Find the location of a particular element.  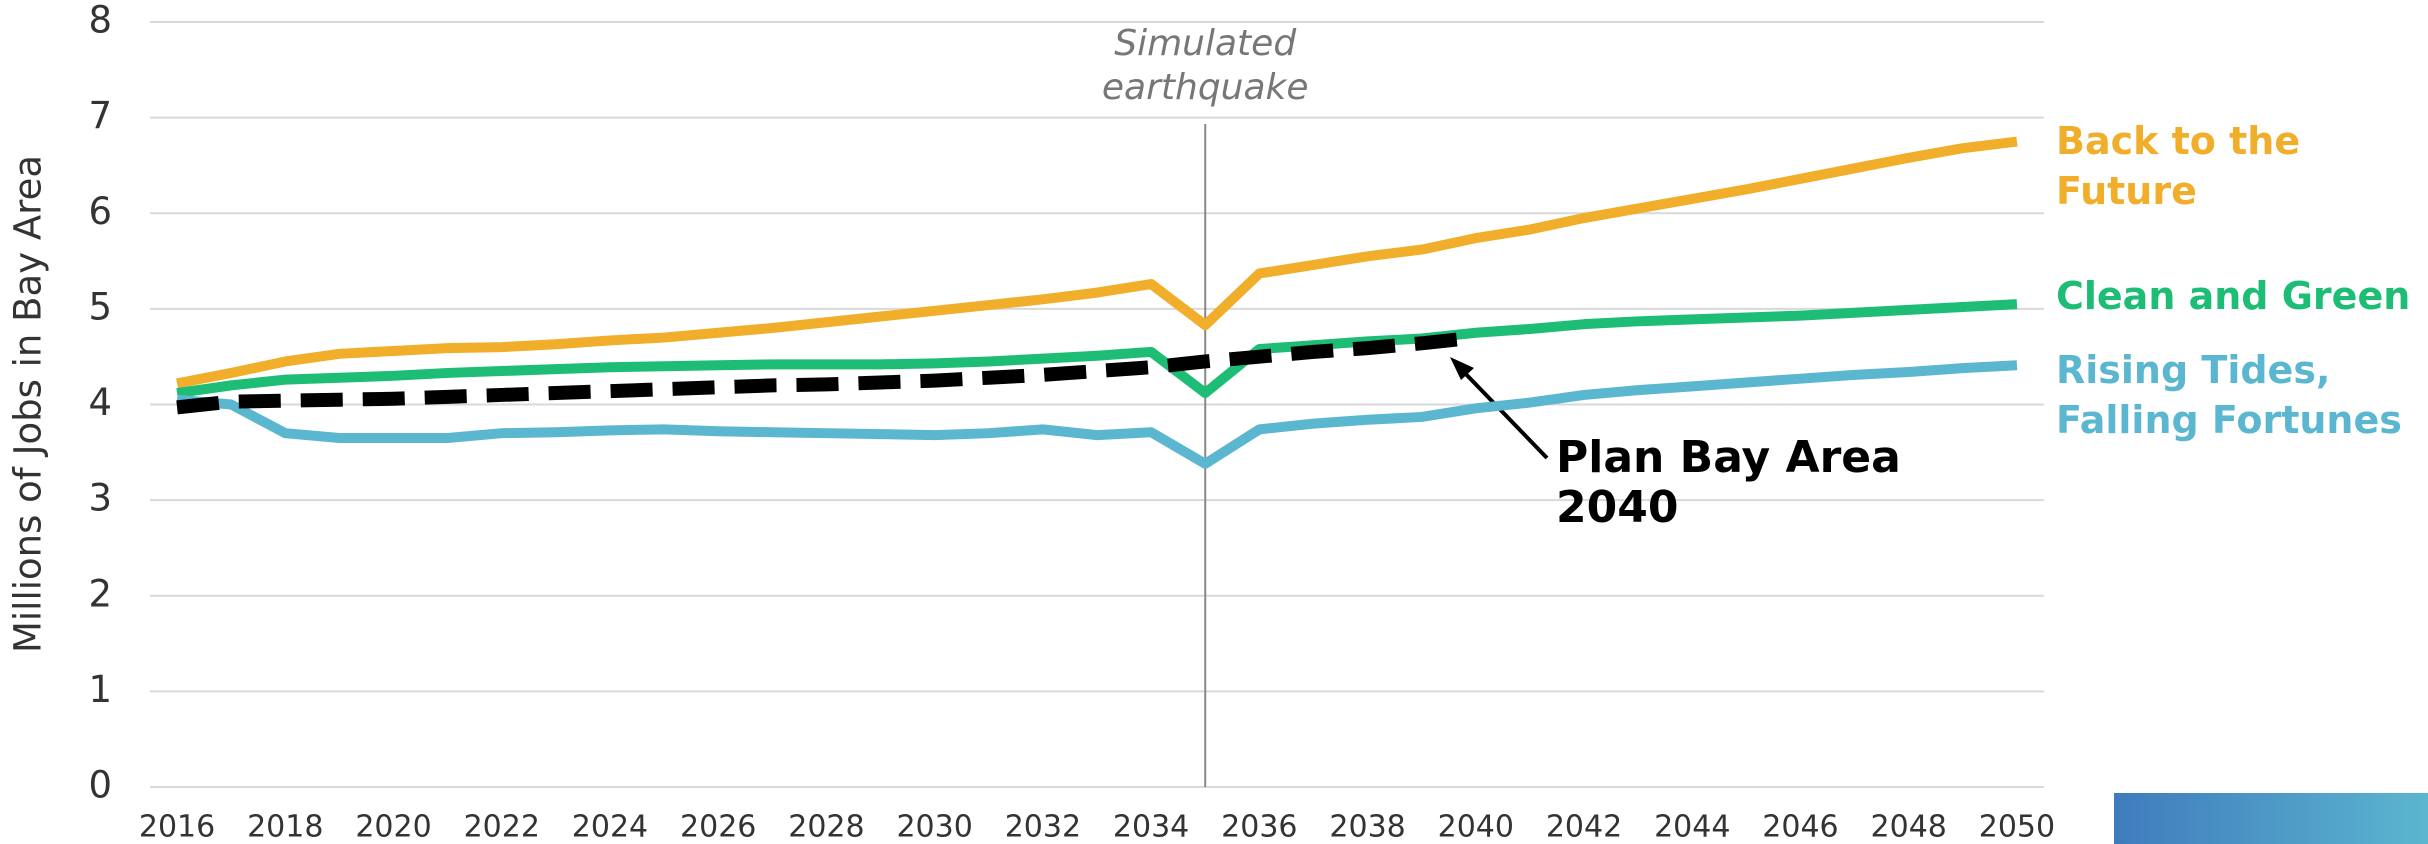

x-tick-label: 2032 is located at coordinates (1043, 827).